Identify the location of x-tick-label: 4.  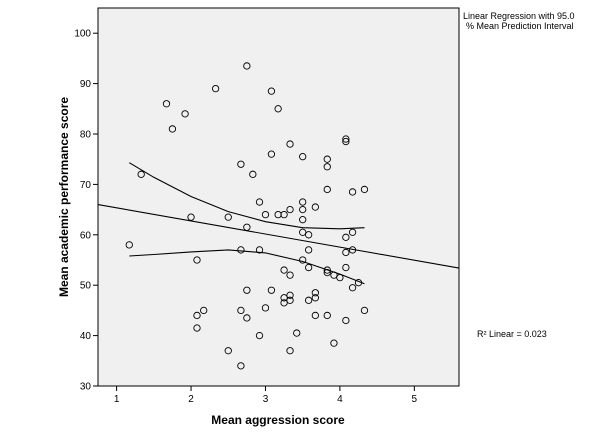
(340, 399).